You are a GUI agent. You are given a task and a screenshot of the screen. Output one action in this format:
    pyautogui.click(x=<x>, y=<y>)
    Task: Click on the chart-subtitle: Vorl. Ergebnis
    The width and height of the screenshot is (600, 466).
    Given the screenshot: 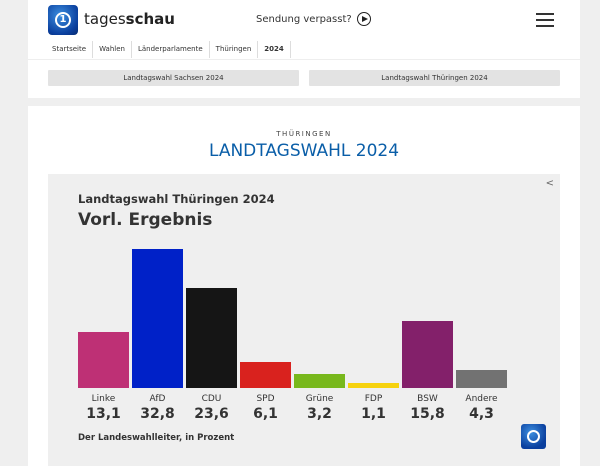 What is the action you would take?
    pyautogui.click(x=145, y=220)
    